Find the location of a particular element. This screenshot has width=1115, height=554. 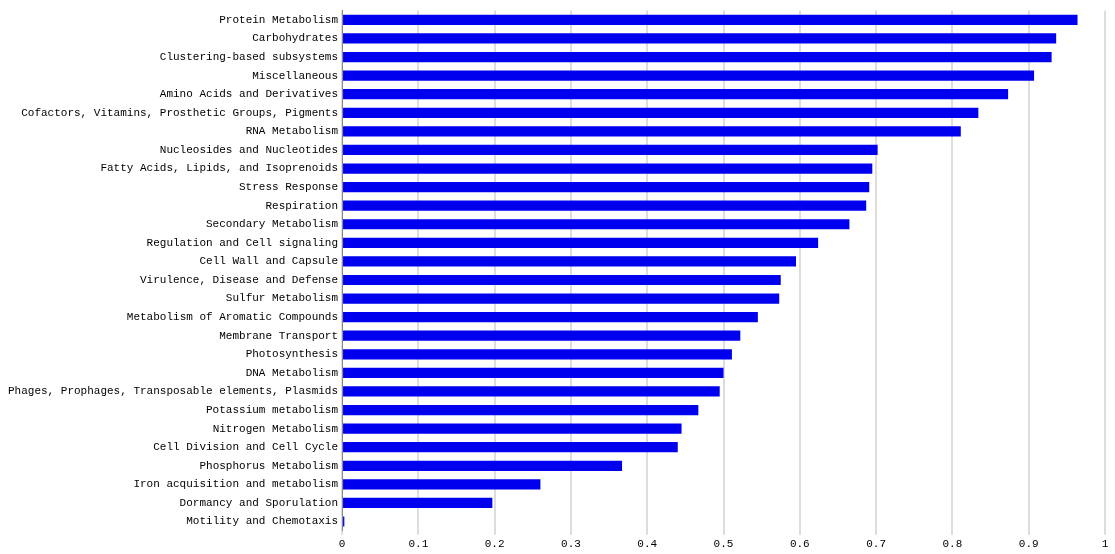

y-tick-label: Secondary Metabolism is located at coordinates (272, 224).